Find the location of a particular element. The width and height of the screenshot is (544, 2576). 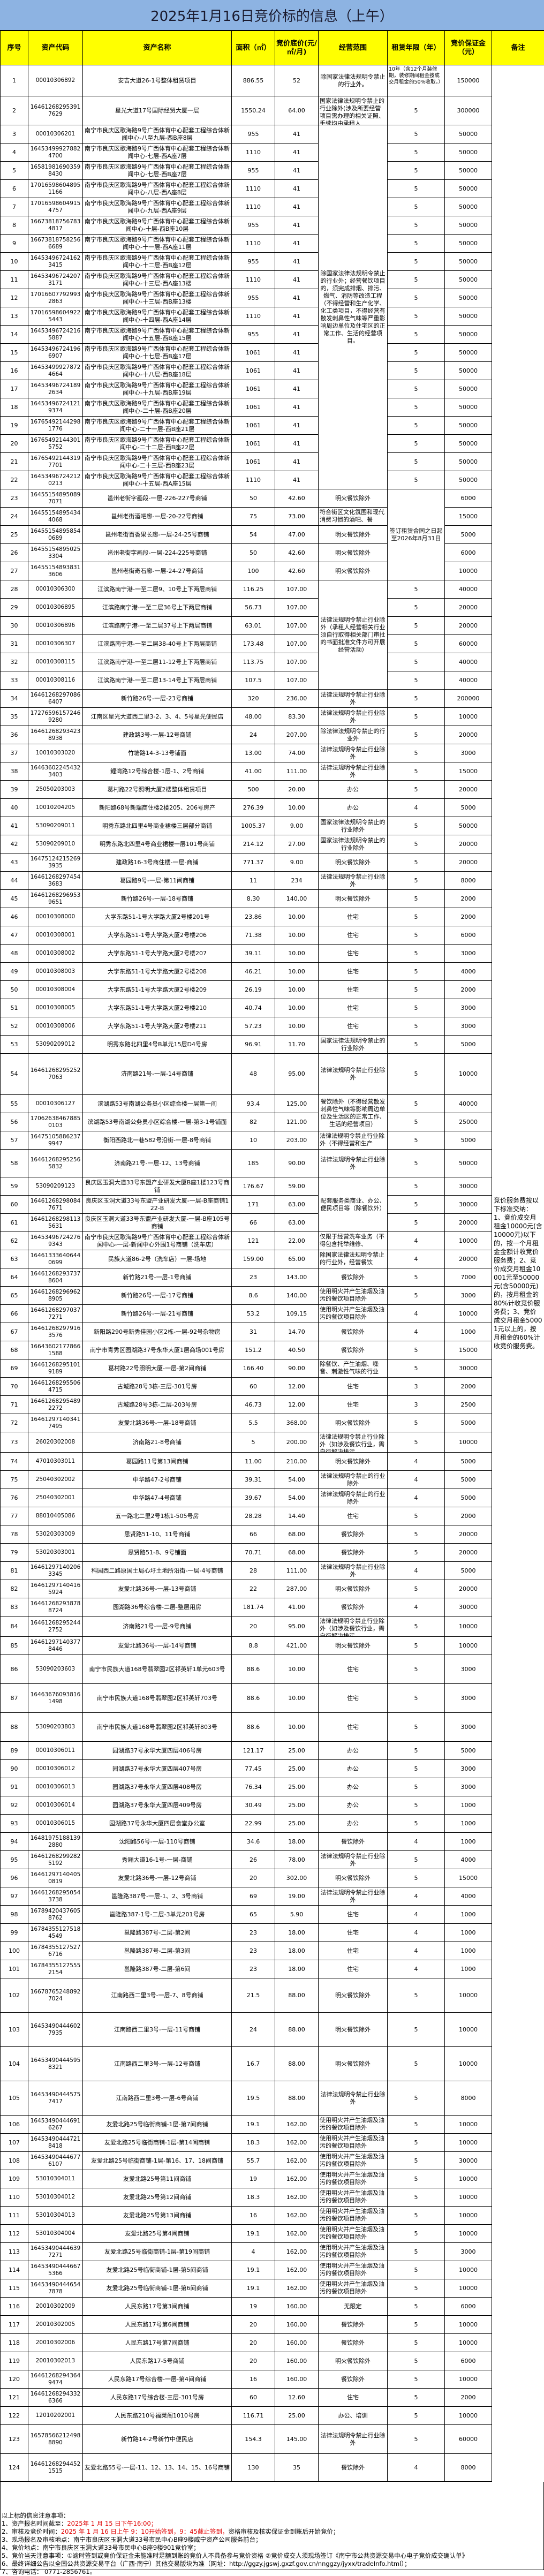

cell-business-scope-text: 国家法律法规明令禁止的行业除外 is located at coordinates (353, 1044).